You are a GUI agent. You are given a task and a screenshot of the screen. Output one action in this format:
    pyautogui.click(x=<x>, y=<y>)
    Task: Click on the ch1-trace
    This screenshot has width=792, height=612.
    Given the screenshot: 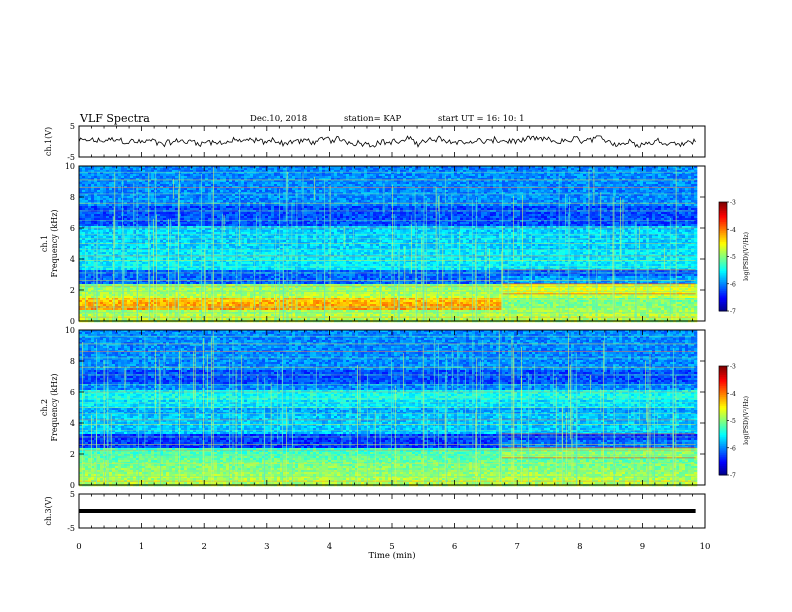 What is the action you would take?
    pyautogui.click(x=387, y=141)
    